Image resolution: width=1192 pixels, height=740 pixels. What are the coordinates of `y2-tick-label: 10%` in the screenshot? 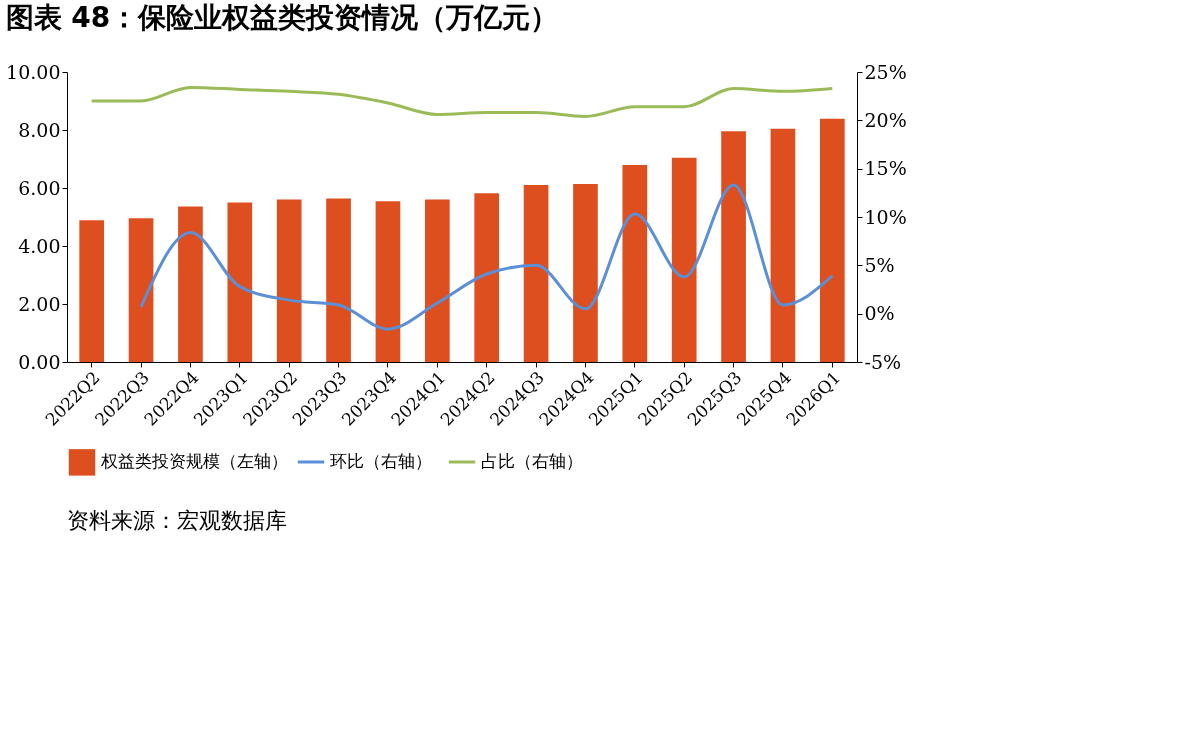 It's located at (885, 216).